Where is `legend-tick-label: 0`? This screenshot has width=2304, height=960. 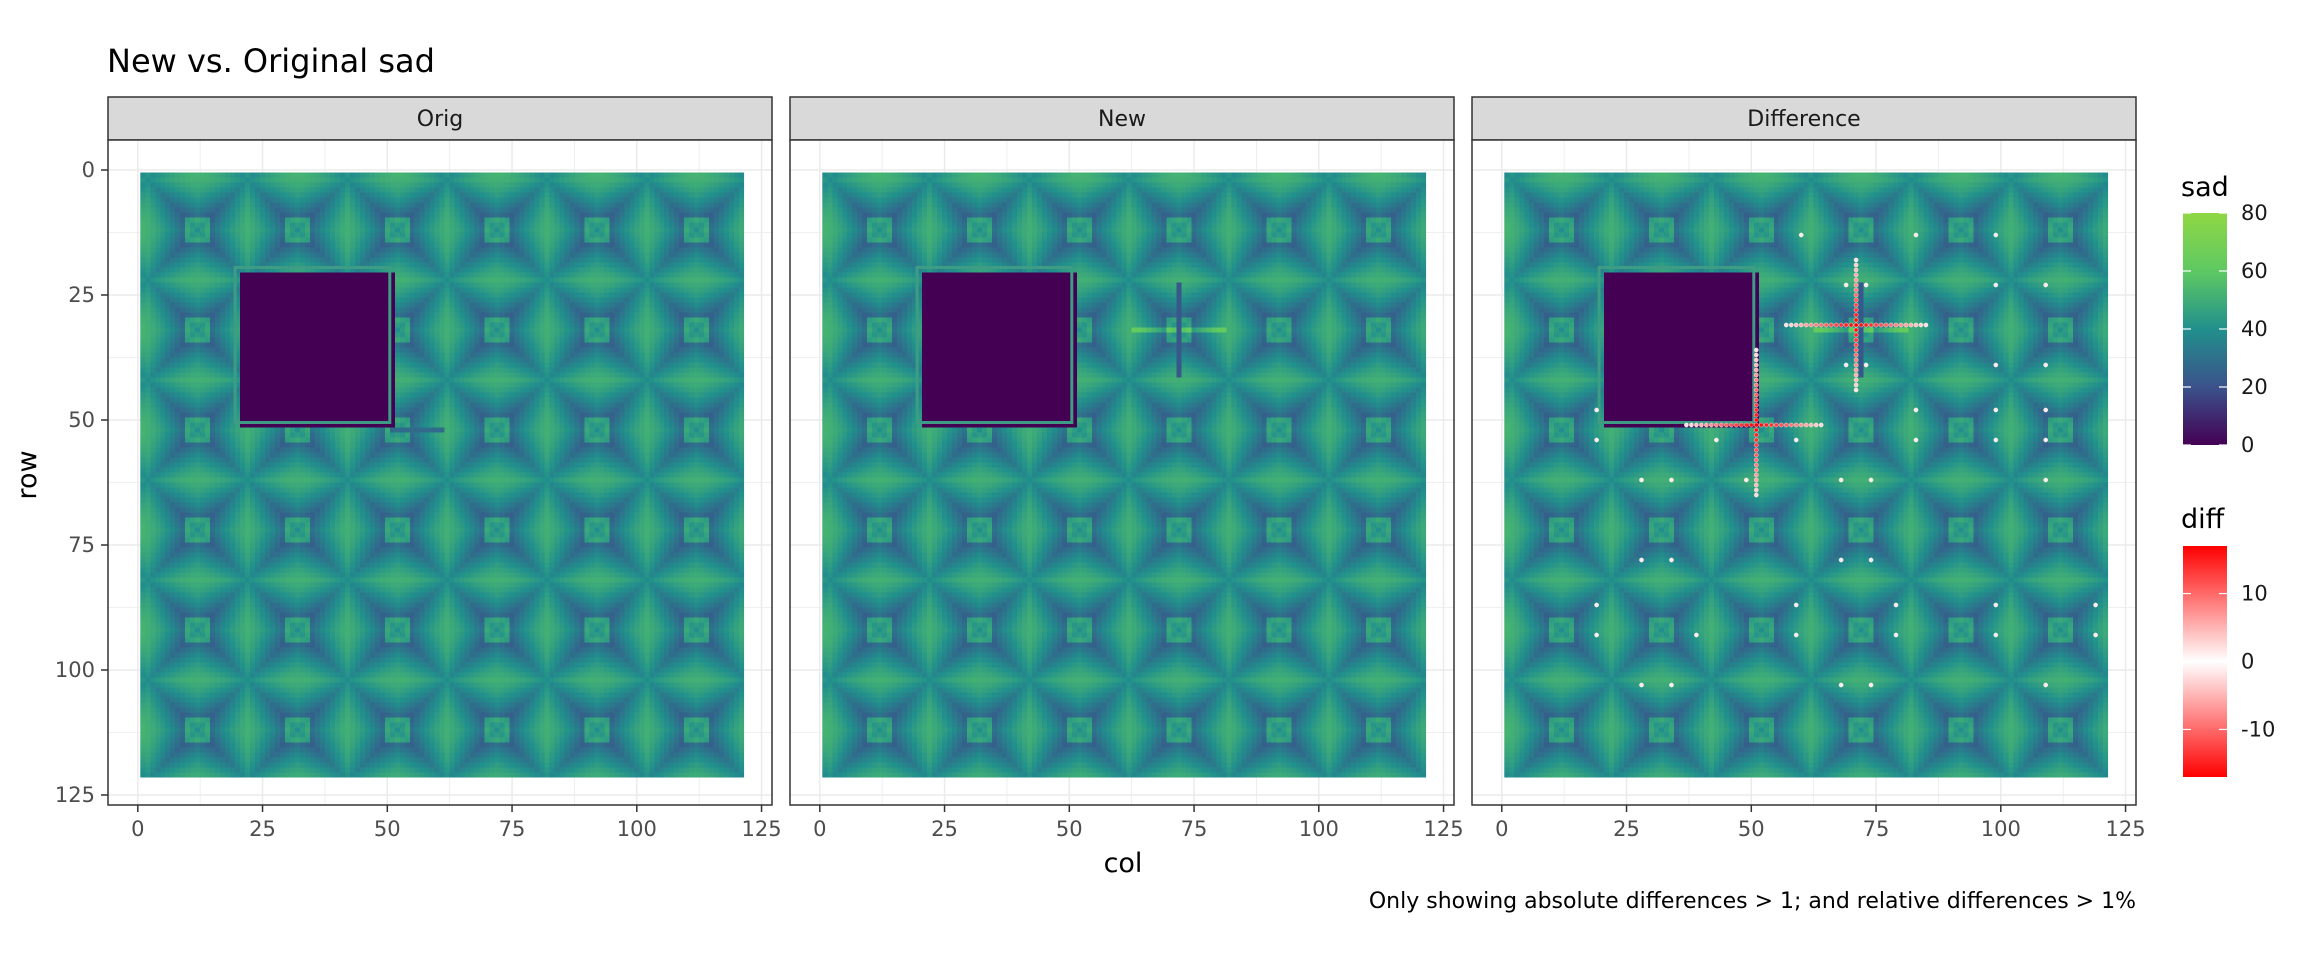
legend-tick-label: 0 is located at coordinates (2247, 445).